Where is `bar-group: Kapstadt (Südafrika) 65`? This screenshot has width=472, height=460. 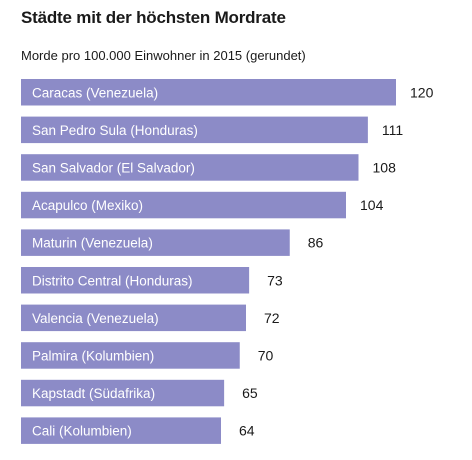
bar-group: Kapstadt (Südafrika) 65 is located at coordinates (139, 393).